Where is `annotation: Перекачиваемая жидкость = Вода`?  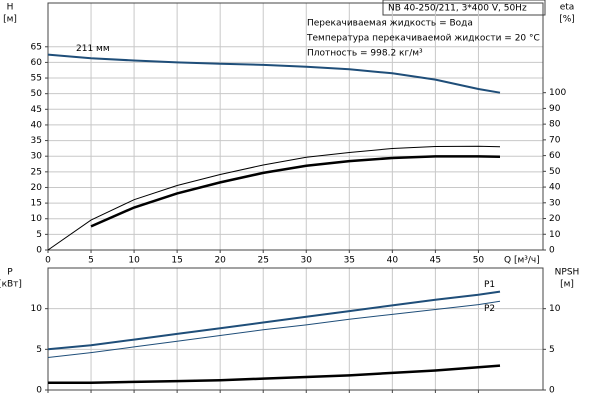 annotation: Перекачиваемая жидкость = Вода is located at coordinates (390, 24).